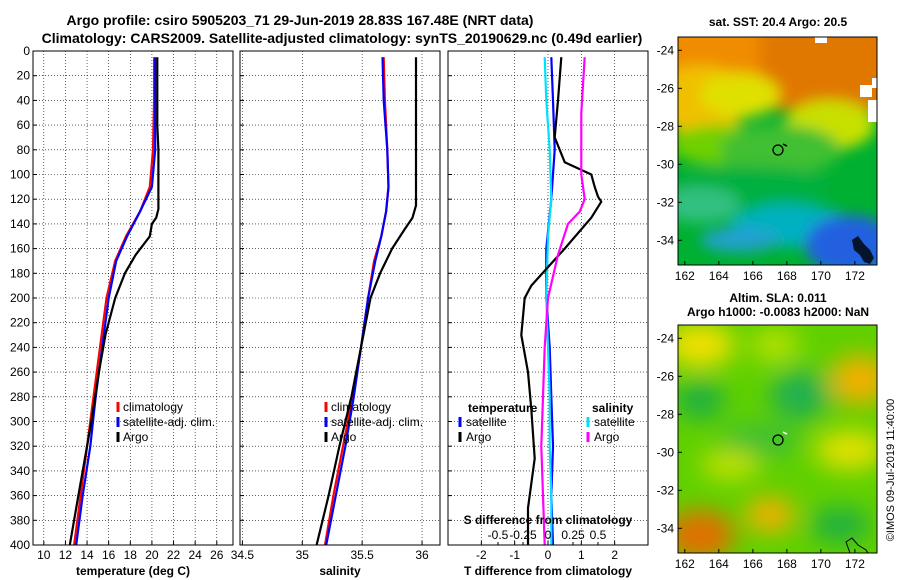 The height and width of the screenshot is (580, 900). What do you see at coordinates (174, 555) in the screenshot?
I see `temperature-xtick-label-6: 22` at bounding box center [174, 555].